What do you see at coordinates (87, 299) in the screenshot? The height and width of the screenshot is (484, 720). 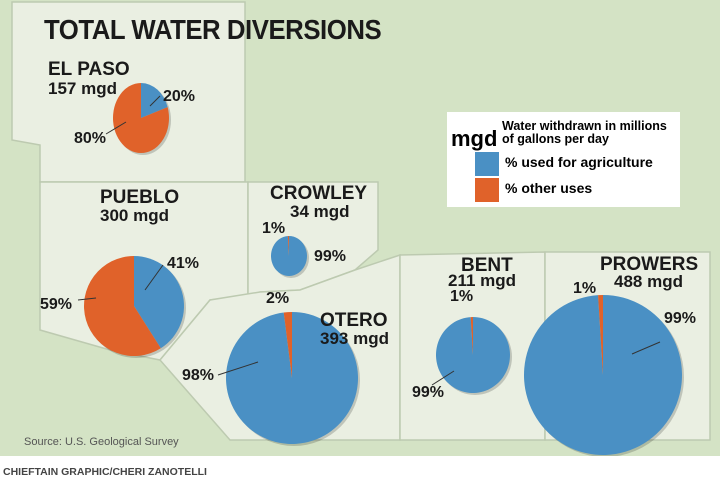 I see `leader-line-other-pueblo` at bounding box center [87, 299].